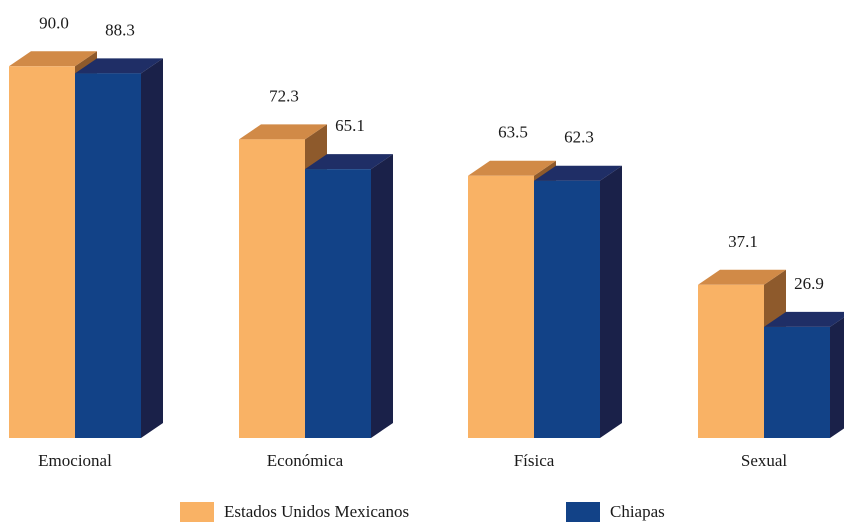 Image resolution: width=844 pixels, height=523 pixels. Describe the element at coordinates (579, 137) in the screenshot. I see `data-label: 62.3` at that location.